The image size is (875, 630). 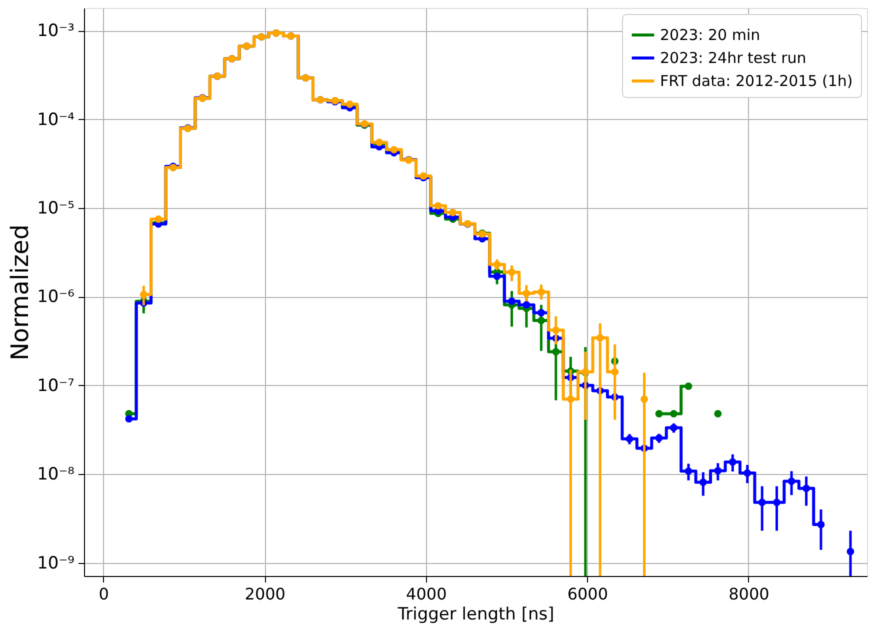 I want to click on y-tick-label: 10⁻⁴, so click(x=56, y=120).